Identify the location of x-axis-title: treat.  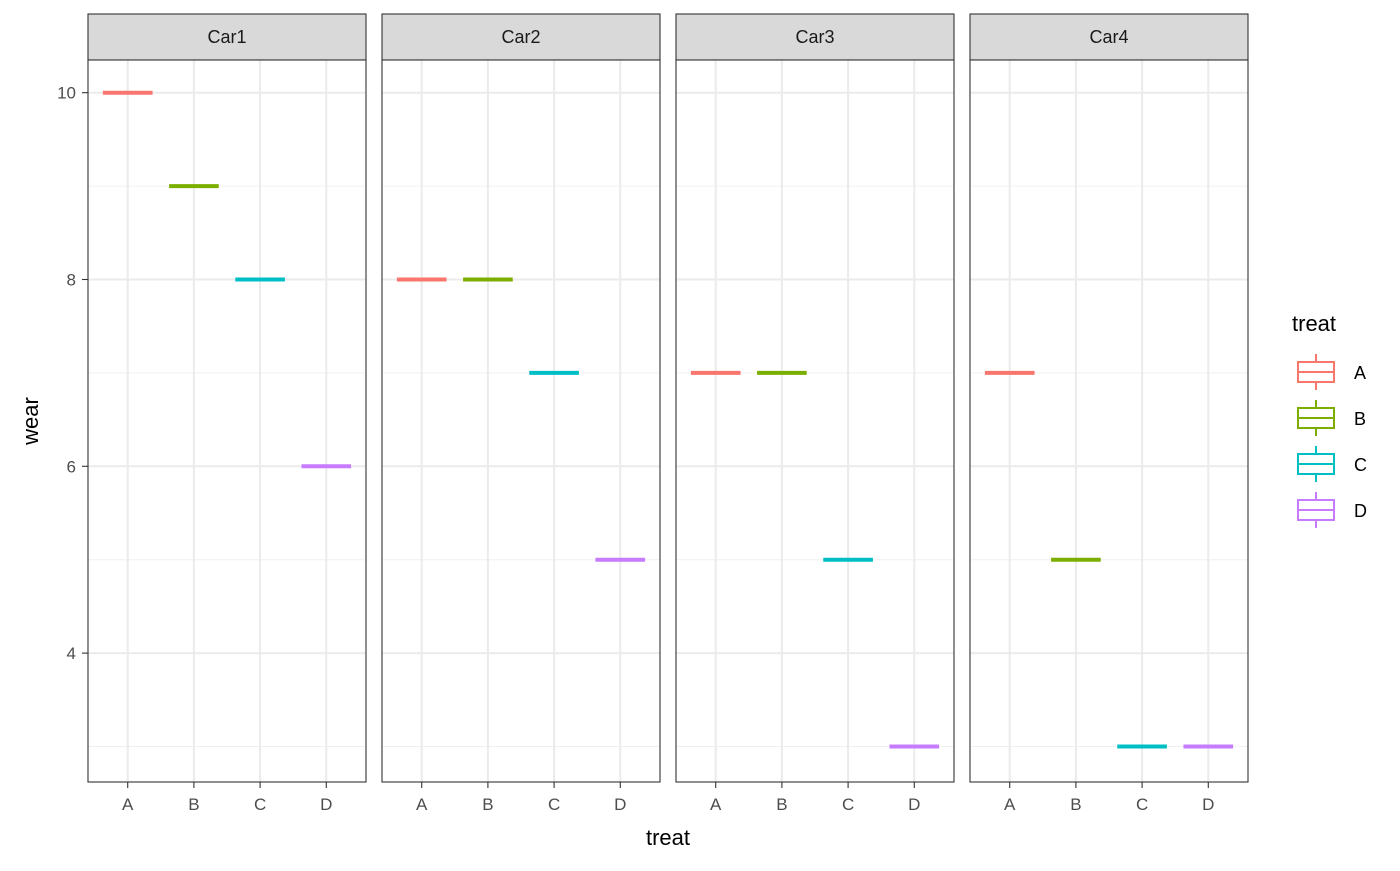
(668, 837).